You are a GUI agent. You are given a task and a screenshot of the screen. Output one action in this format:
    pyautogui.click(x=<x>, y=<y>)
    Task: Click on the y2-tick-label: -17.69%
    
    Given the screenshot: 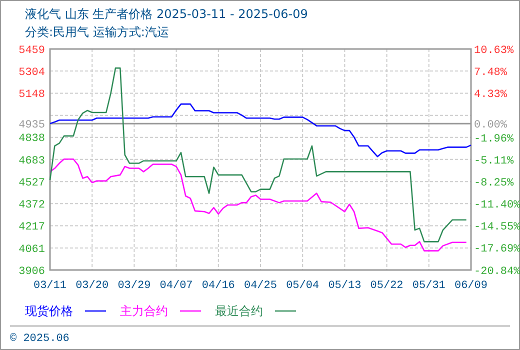 What is the action you would take?
    pyautogui.click(x=497, y=250)
    